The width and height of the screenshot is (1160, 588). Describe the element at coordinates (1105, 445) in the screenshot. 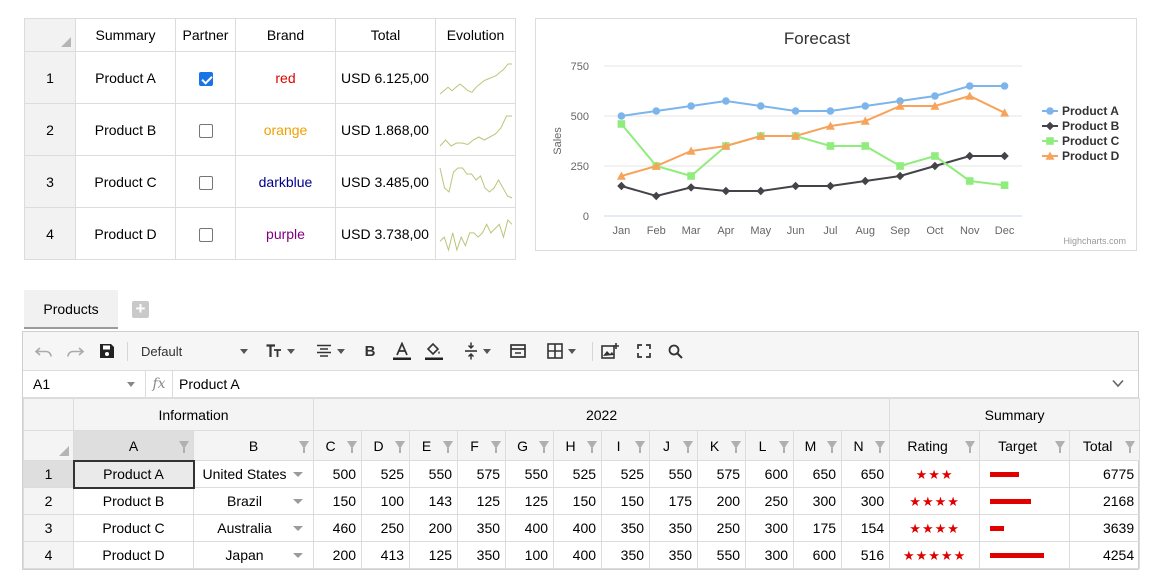

I see `column-header-total: Total` at that location.